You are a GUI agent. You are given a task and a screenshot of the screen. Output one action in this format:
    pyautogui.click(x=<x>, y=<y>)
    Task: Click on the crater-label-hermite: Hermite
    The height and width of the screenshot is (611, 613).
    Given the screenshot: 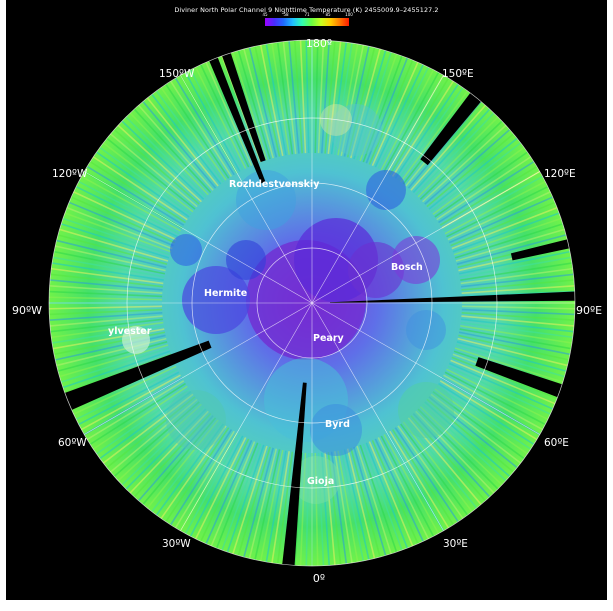 What is the action you would take?
    pyautogui.click(x=225, y=293)
    